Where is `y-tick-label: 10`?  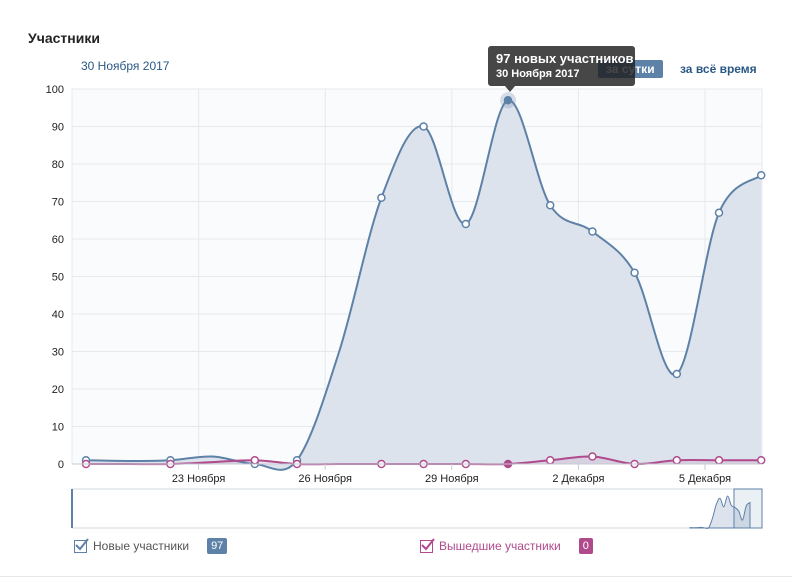 y-tick-label: 10 is located at coordinates (58, 428).